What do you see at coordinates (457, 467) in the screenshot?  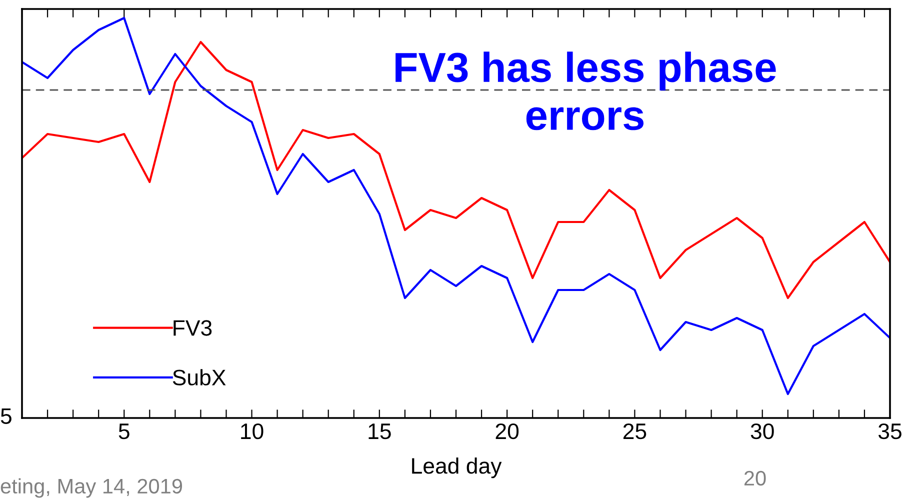 I see `x-axis-title: Lead day` at bounding box center [457, 467].